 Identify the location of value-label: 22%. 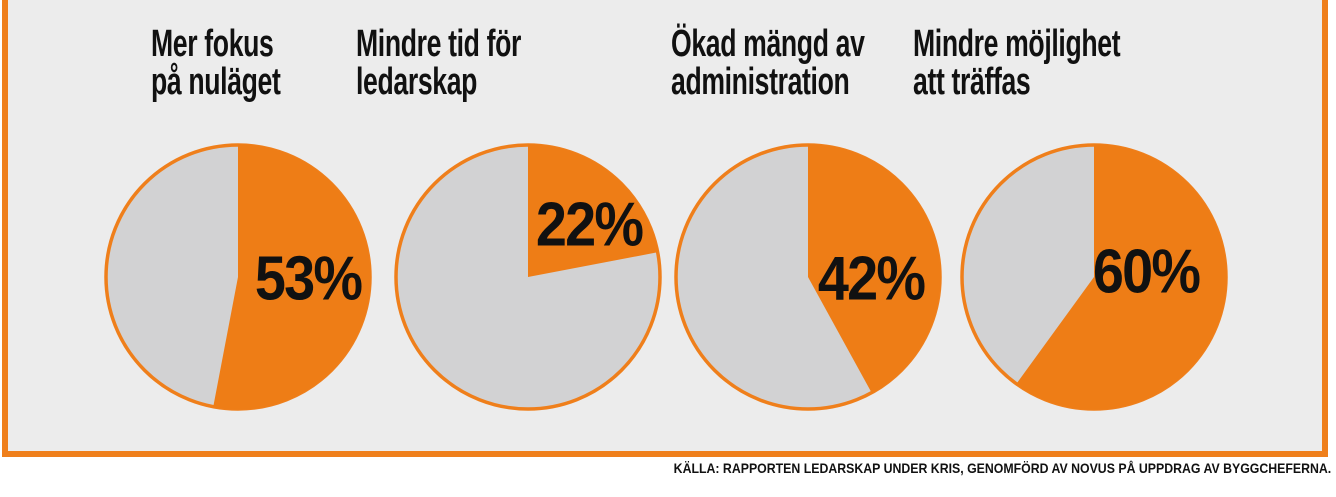
(589, 225).